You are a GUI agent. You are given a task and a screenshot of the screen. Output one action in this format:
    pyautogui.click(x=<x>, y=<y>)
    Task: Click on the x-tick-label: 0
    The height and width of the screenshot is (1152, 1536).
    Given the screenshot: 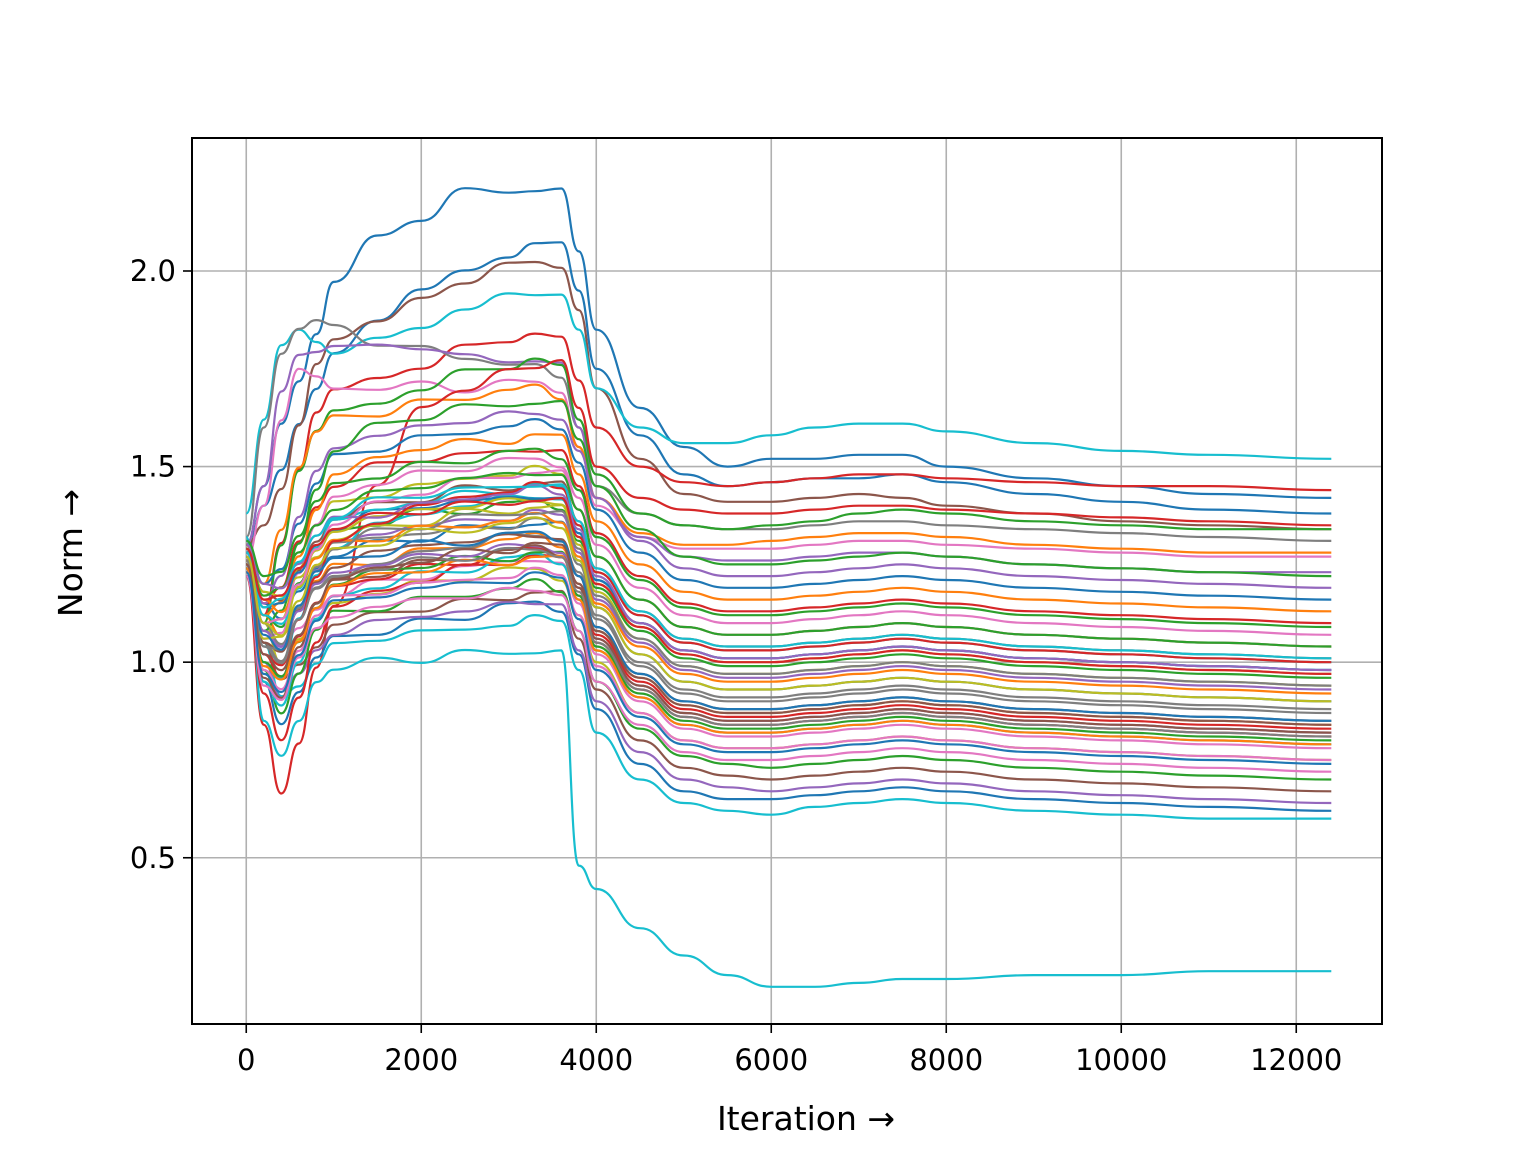 What is the action you would take?
    pyautogui.click(x=246, y=1060)
    